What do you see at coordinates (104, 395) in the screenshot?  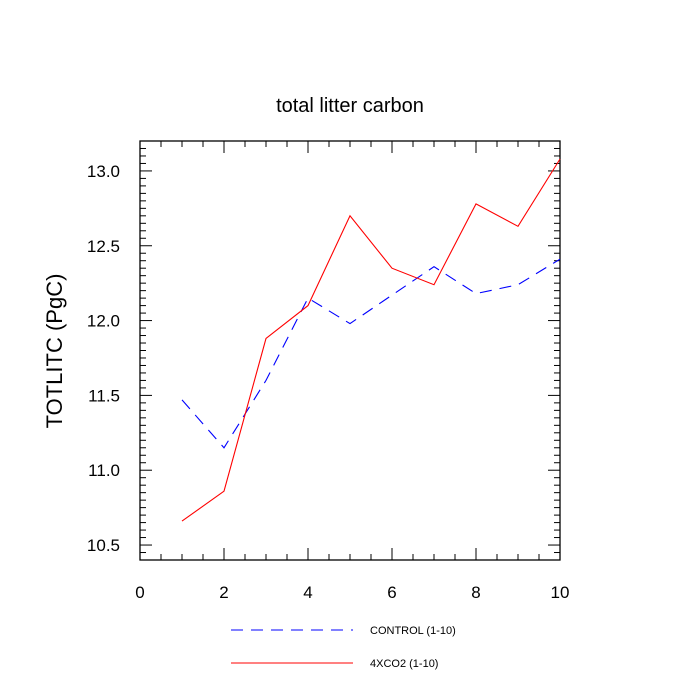 I see `y-tick-label: 11.5` at bounding box center [104, 395].